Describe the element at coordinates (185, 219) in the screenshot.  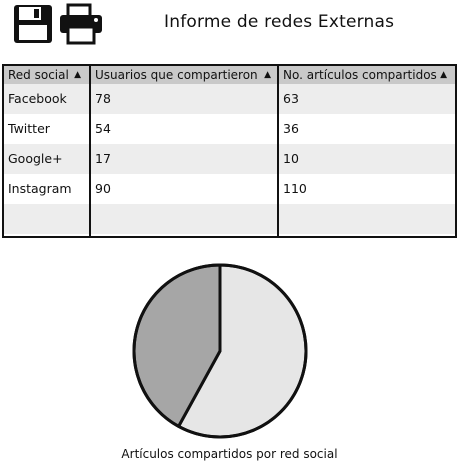
I see `cell-usuarios` at that location.